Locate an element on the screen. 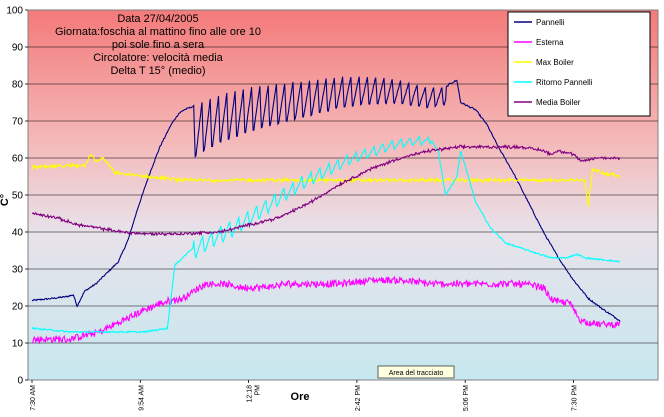 Image resolution: width=664 pixels, height=417 pixels. y-tick-label: 70 is located at coordinates (18, 122).